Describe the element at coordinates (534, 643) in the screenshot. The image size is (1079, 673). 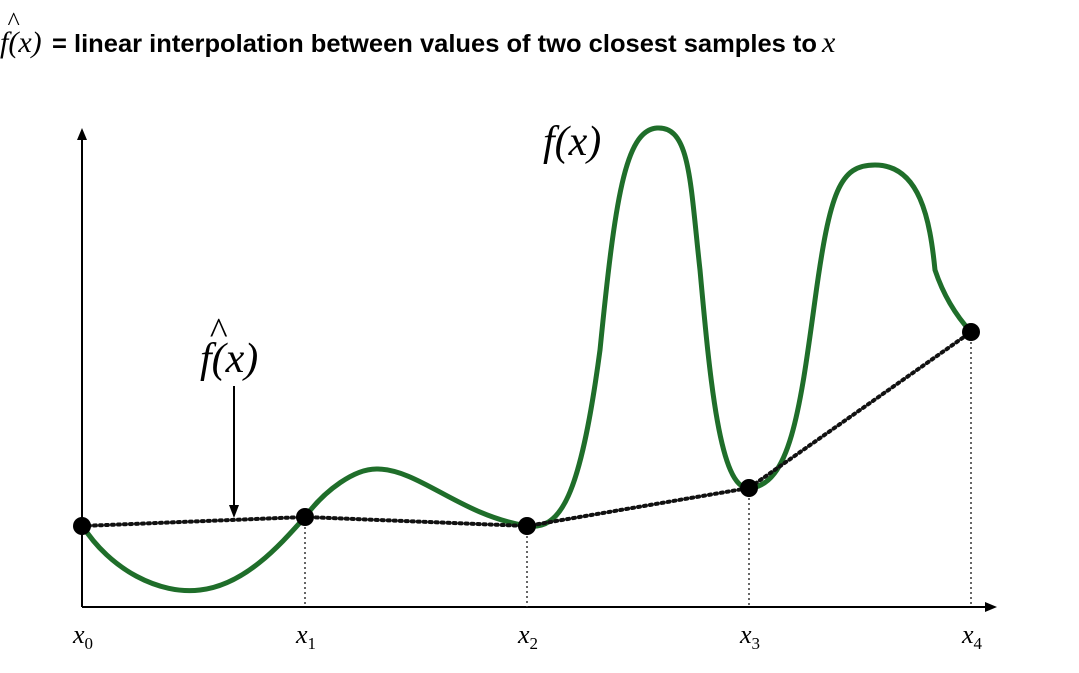
I see `tick-label-subscript: 2` at that location.